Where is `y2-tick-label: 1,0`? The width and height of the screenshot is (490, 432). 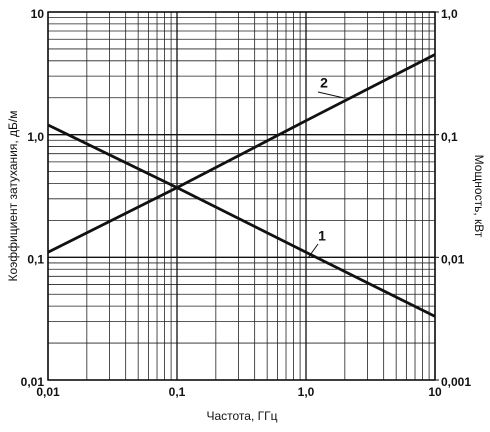 y2-tick-label: 1,0 is located at coordinates (449, 14).